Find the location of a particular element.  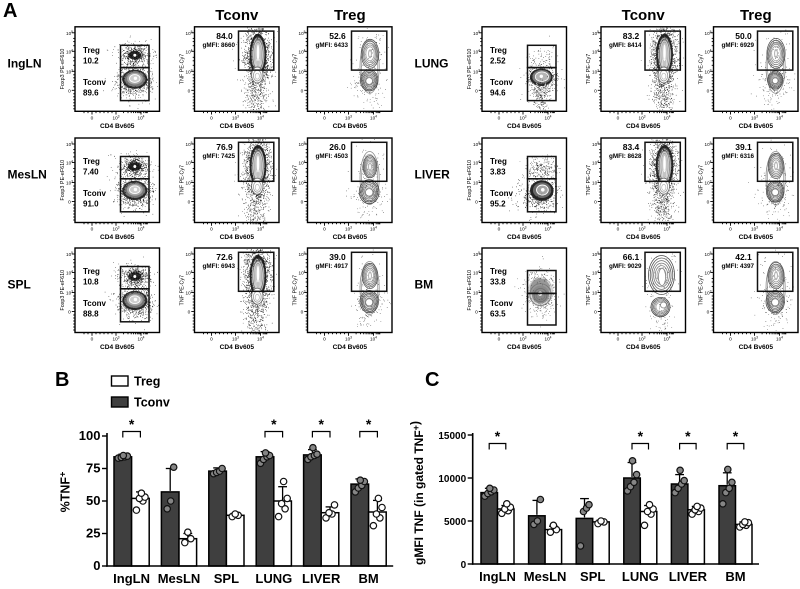

svg-text: MesLN is located at coordinates (545, 576).